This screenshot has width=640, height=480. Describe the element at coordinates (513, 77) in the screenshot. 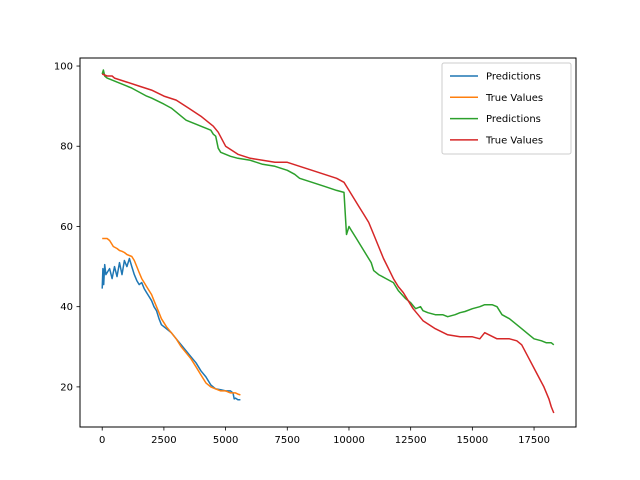

I see `legend-label-0: Predictions` at that location.